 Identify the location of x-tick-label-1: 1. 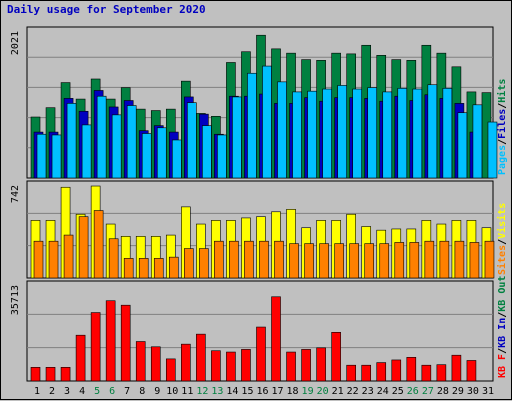
(37, 391).